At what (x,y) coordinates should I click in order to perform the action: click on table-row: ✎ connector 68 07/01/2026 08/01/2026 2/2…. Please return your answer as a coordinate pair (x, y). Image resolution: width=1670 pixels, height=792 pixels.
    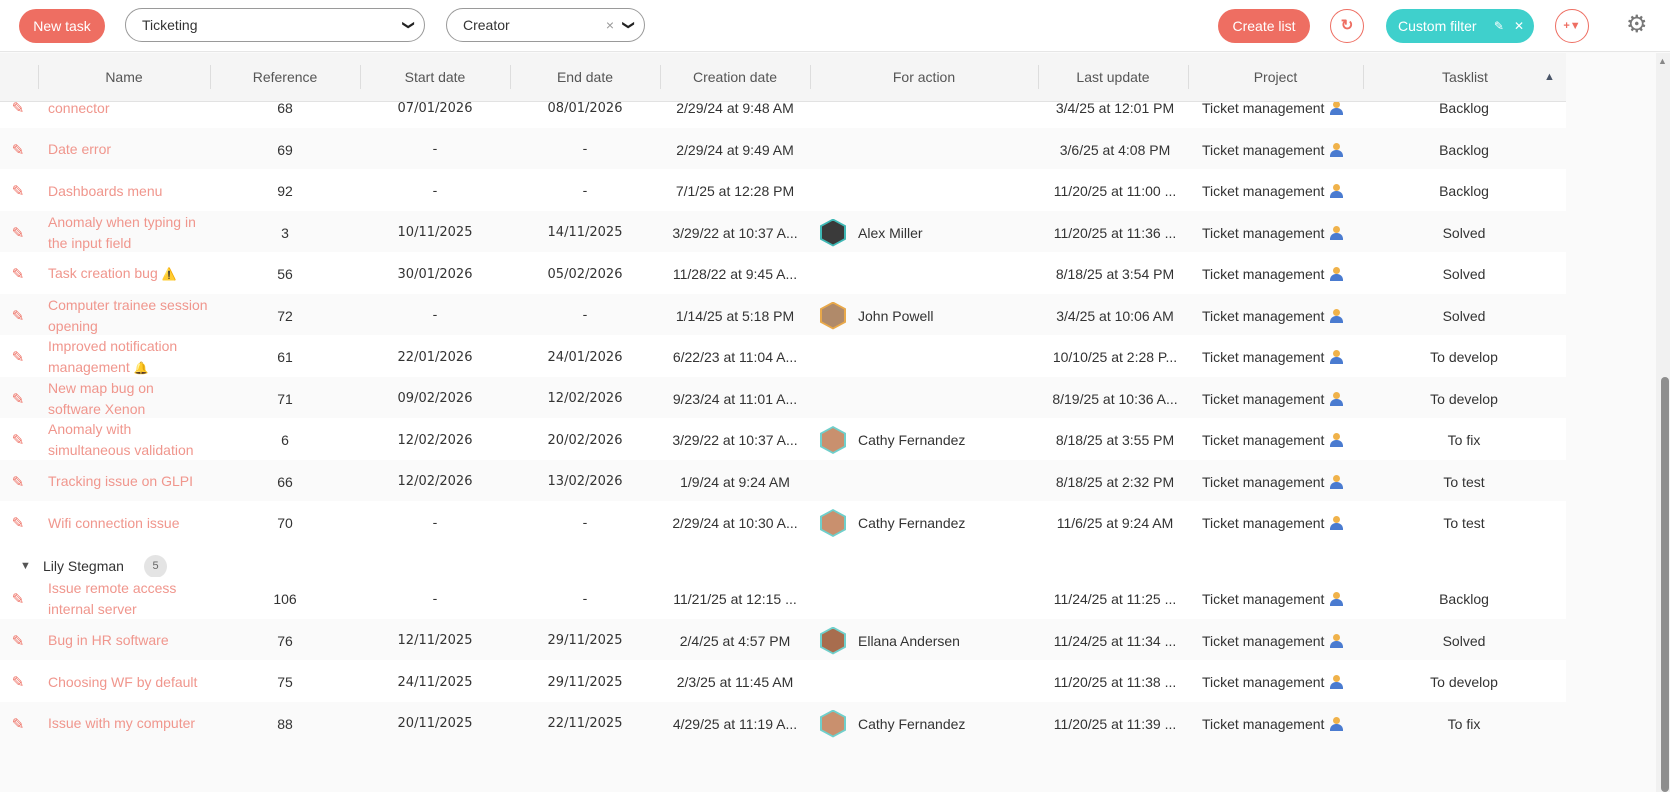
    Looking at the image, I should click on (783, 116).